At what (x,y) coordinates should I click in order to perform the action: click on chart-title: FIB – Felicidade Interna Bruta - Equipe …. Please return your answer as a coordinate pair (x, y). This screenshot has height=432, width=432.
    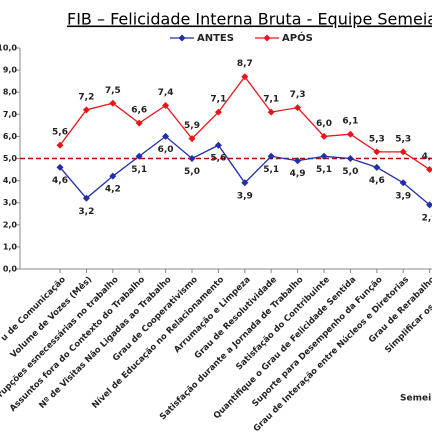
    Looking at the image, I should click on (249, 19).